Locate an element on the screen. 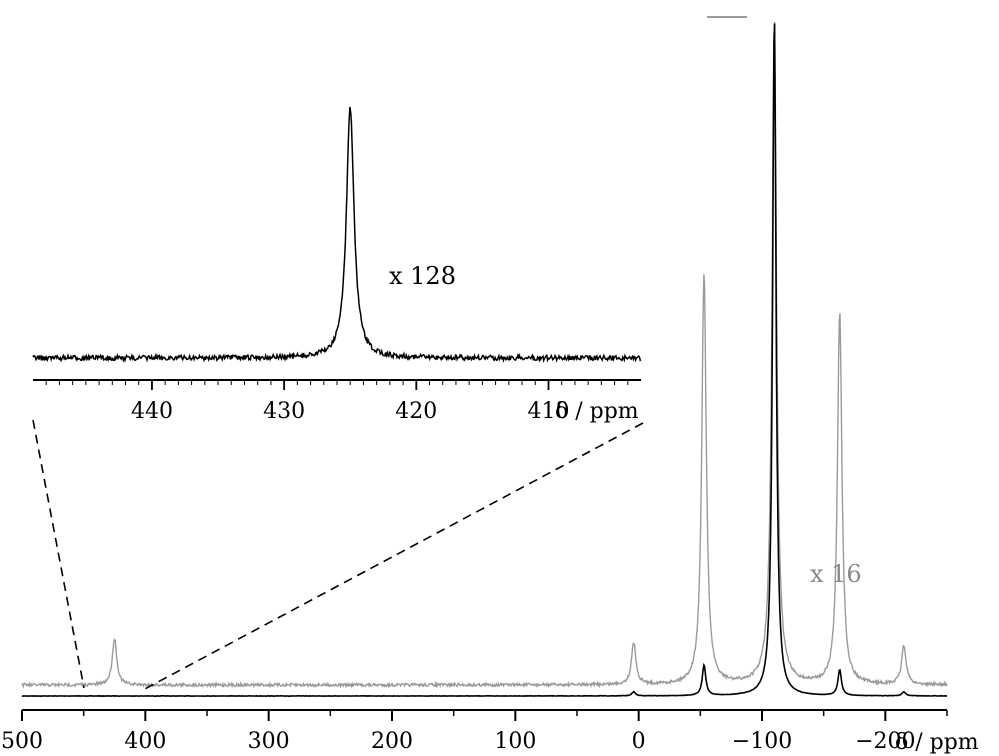 The height and width of the screenshot is (756, 999). main-tick-label-2: 300 is located at coordinates (269, 741).